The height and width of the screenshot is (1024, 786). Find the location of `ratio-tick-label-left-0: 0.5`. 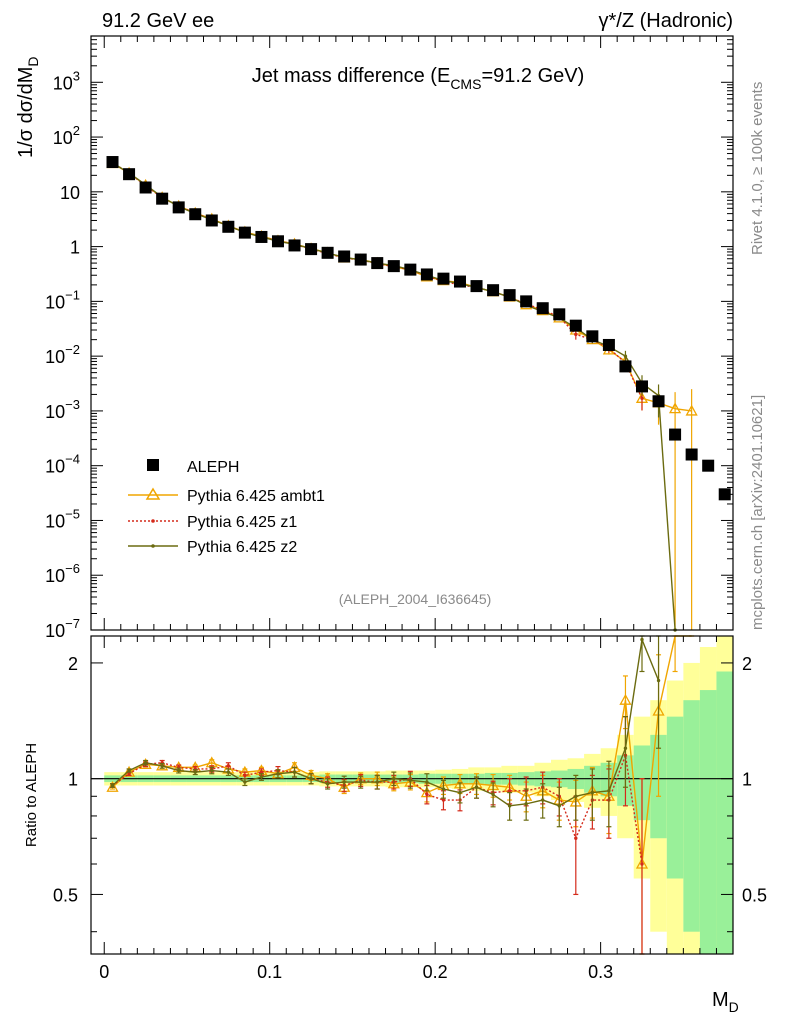

ratio-tick-label-left-0: 0.5 is located at coordinates (65, 895).